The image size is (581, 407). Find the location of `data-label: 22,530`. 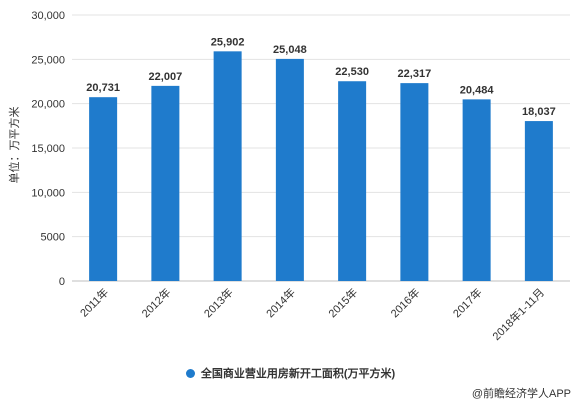

data-label: 22,530 is located at coordinates (352, 72).